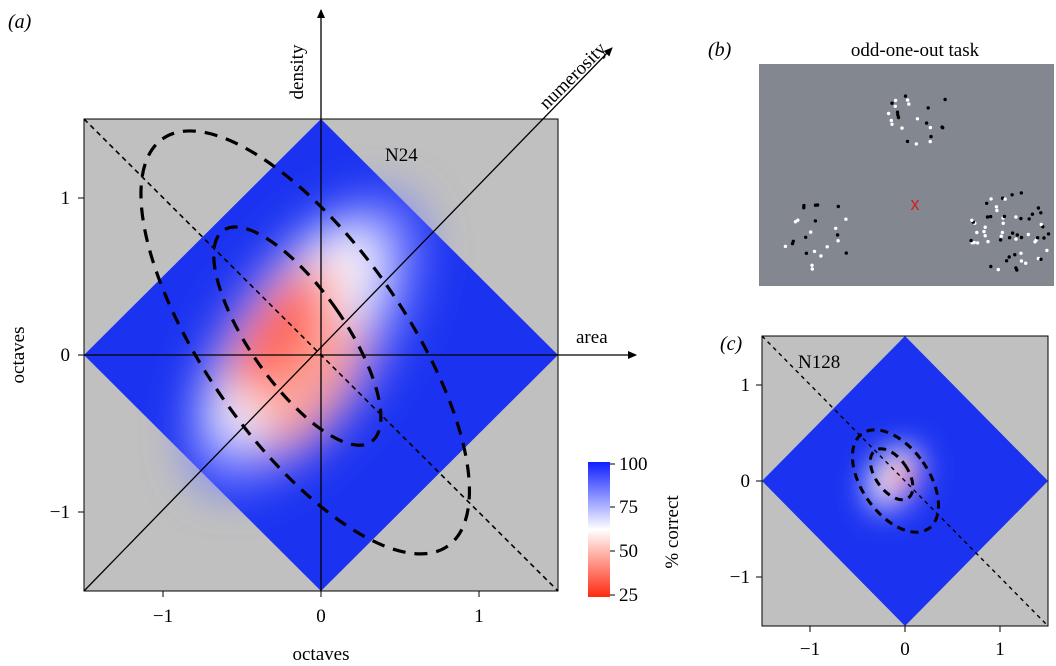  What do you see at coordinates (20, 22) in the screenshot?
I see `panel-a-letter: (a)` at bounding box center [20, 22].